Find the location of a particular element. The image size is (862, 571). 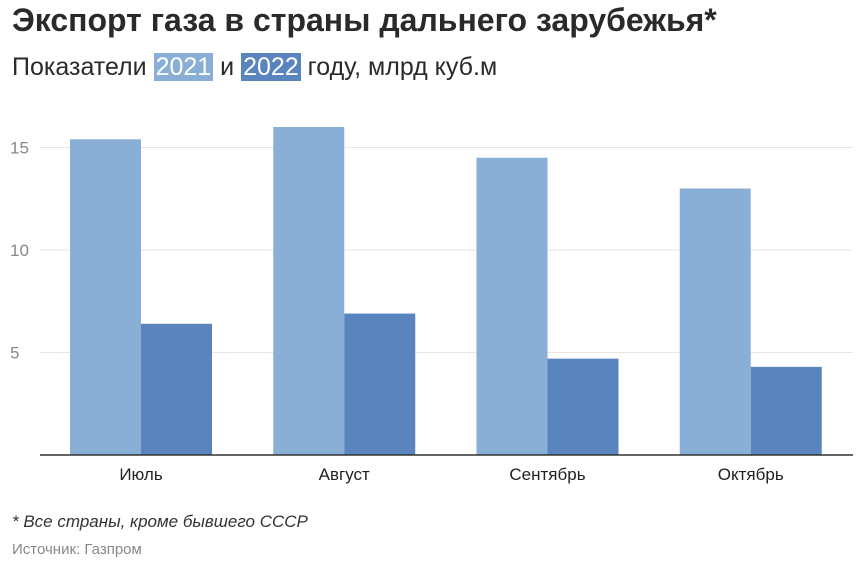

y-tick-label-15: 15 is located at coordinates (19, 148).